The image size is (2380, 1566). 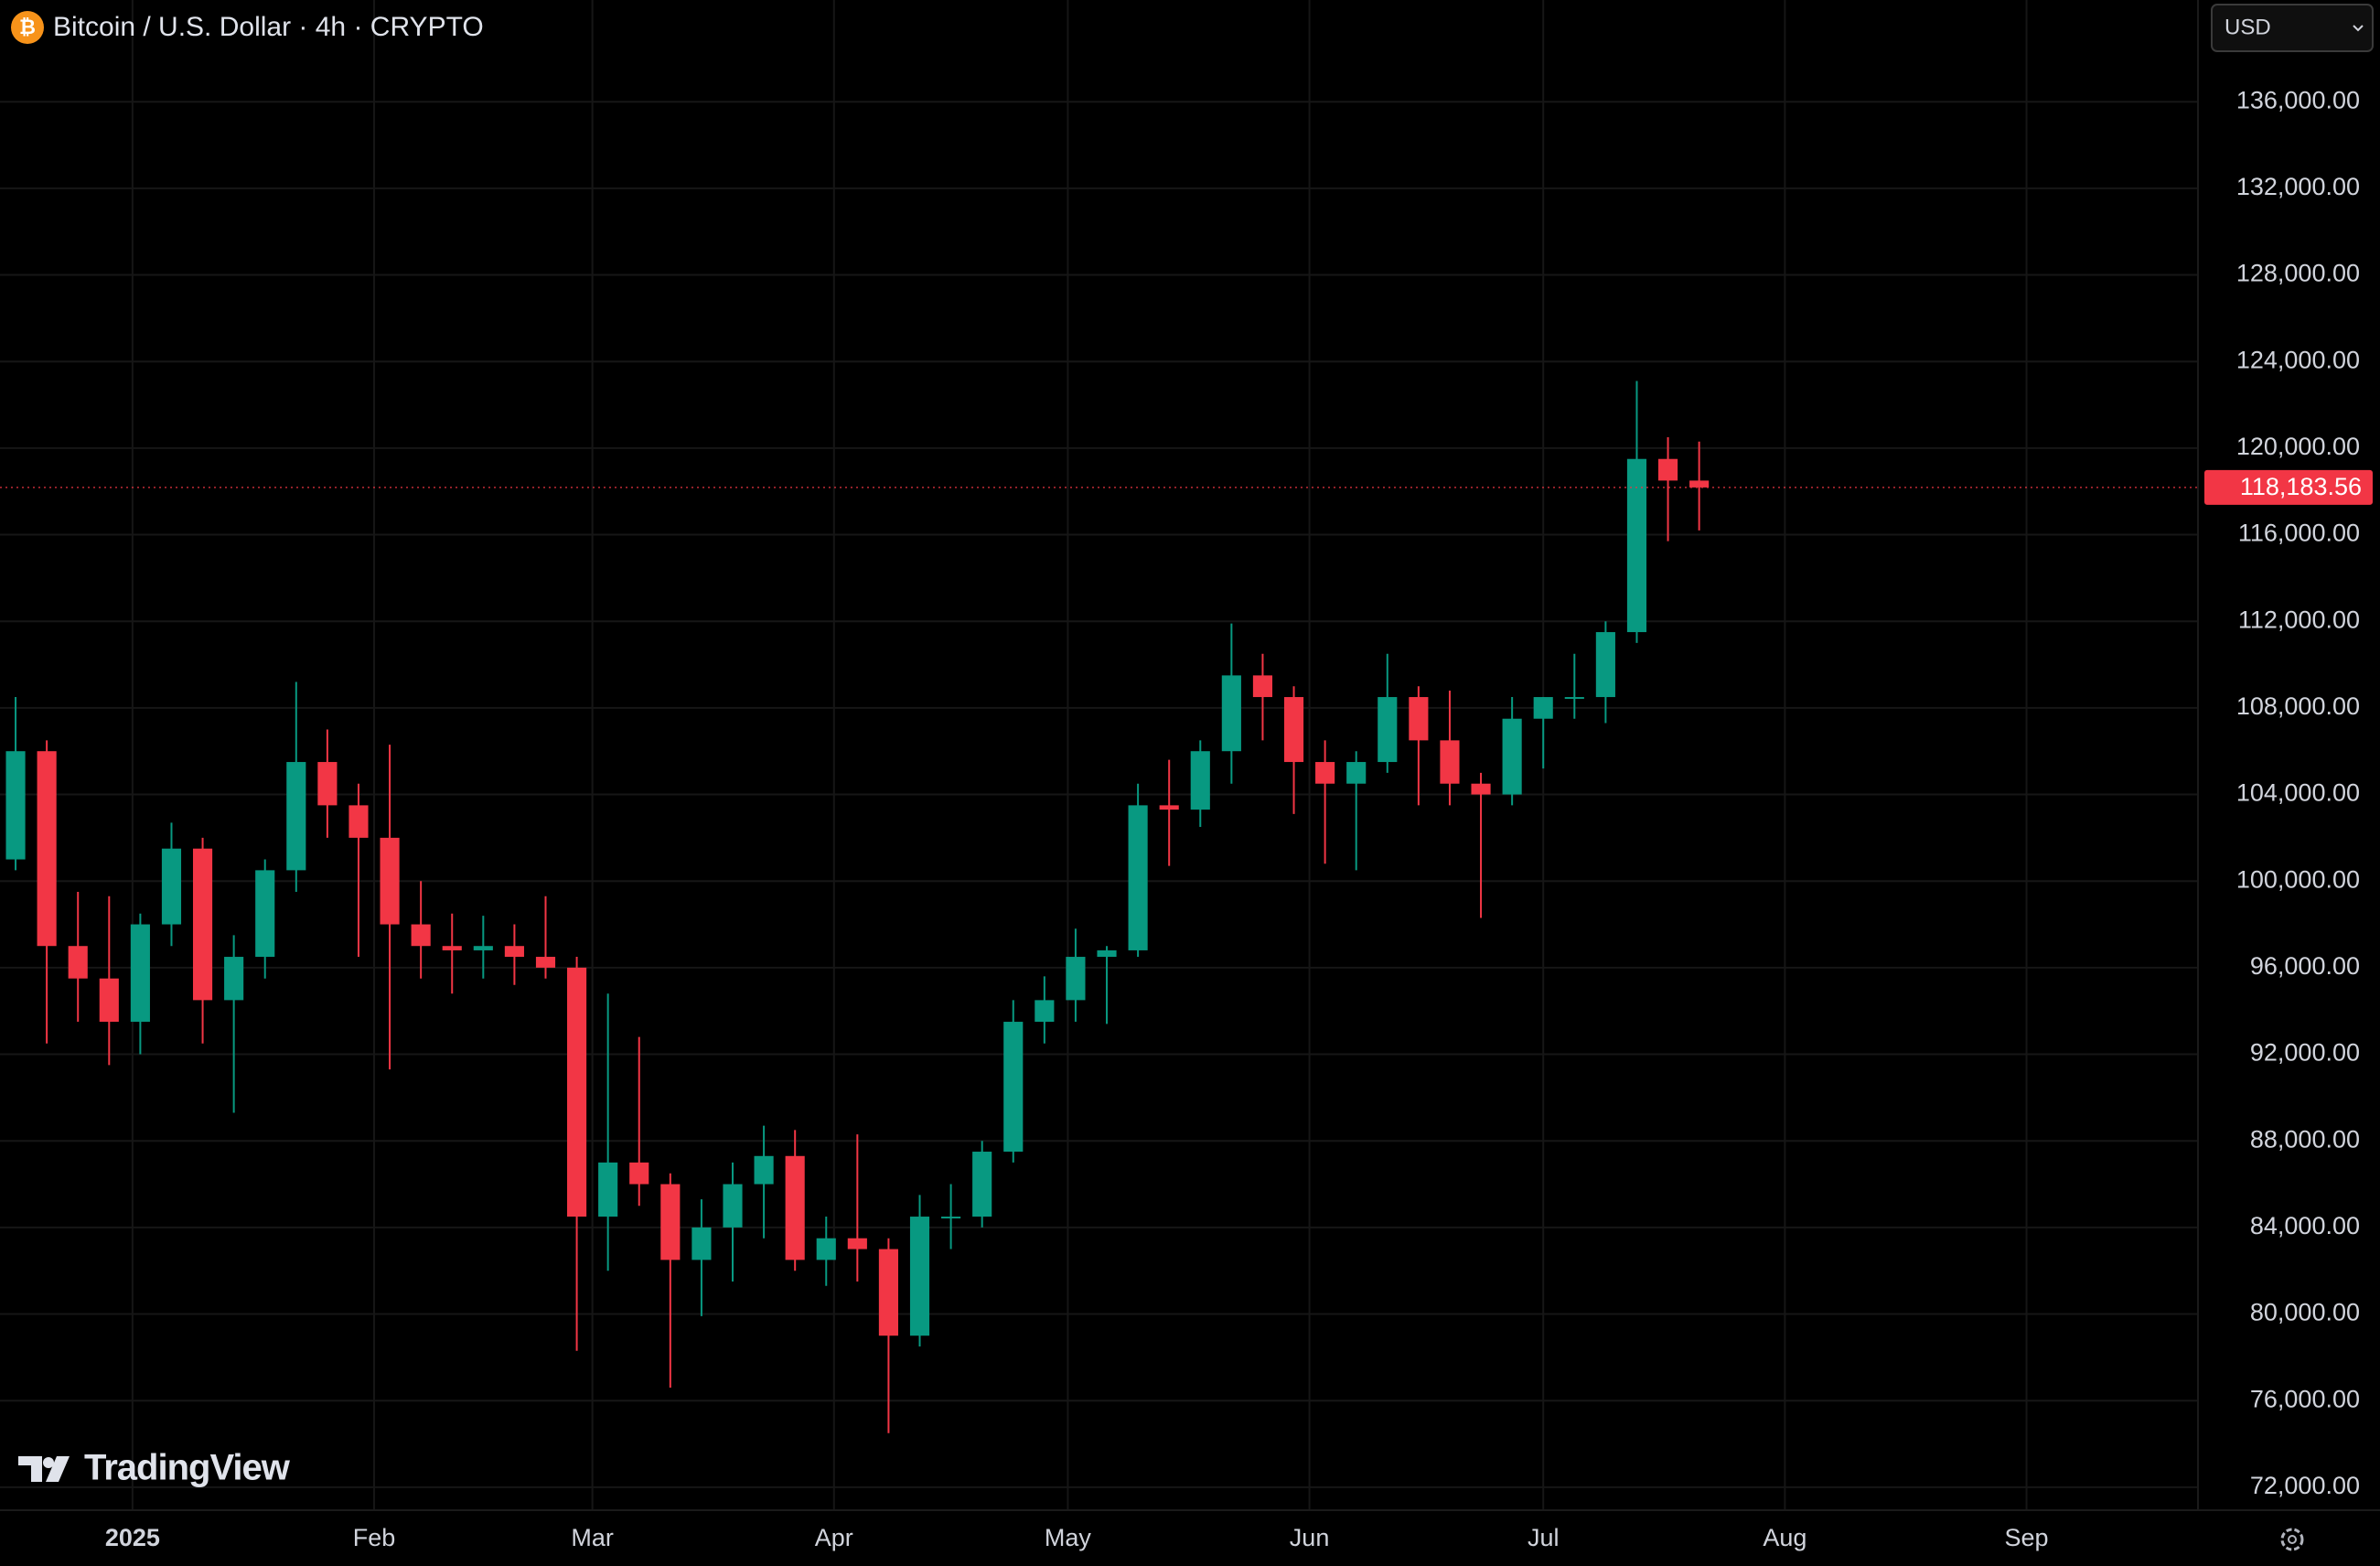 What do you see at coordinates (1784, 1538) in the screenshot?
I see `x-tick-label: Aug` at bounding box center [1784, 1538].